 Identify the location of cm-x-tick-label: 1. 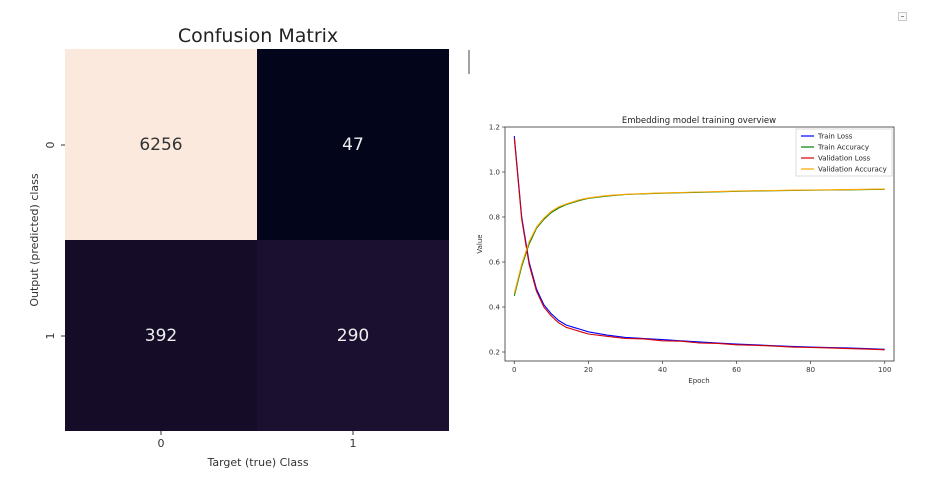
(353, 443).